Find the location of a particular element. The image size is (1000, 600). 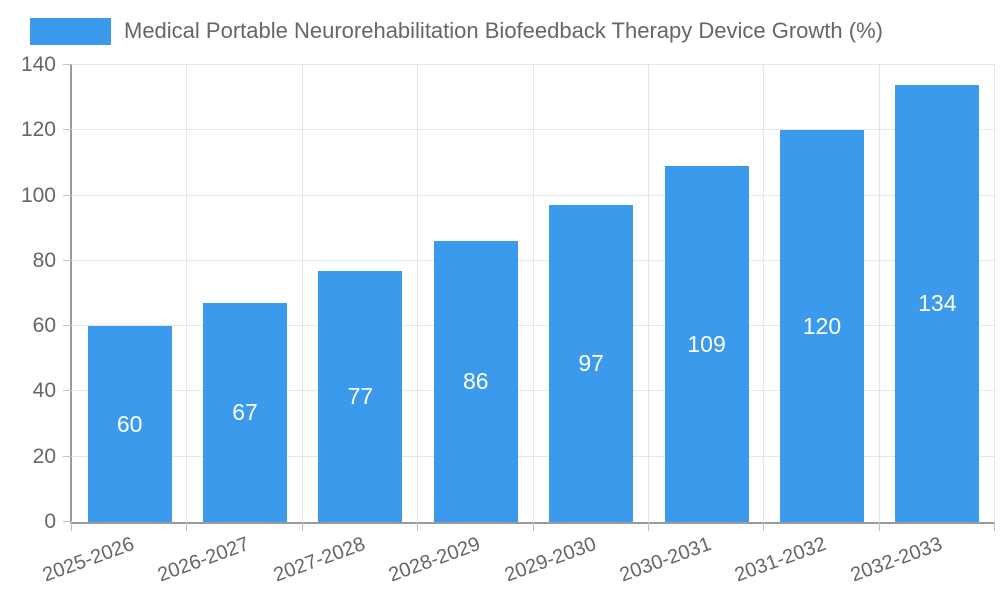

x-axis-tick-label: 2029-2030 is located at coordinates (550, 560).